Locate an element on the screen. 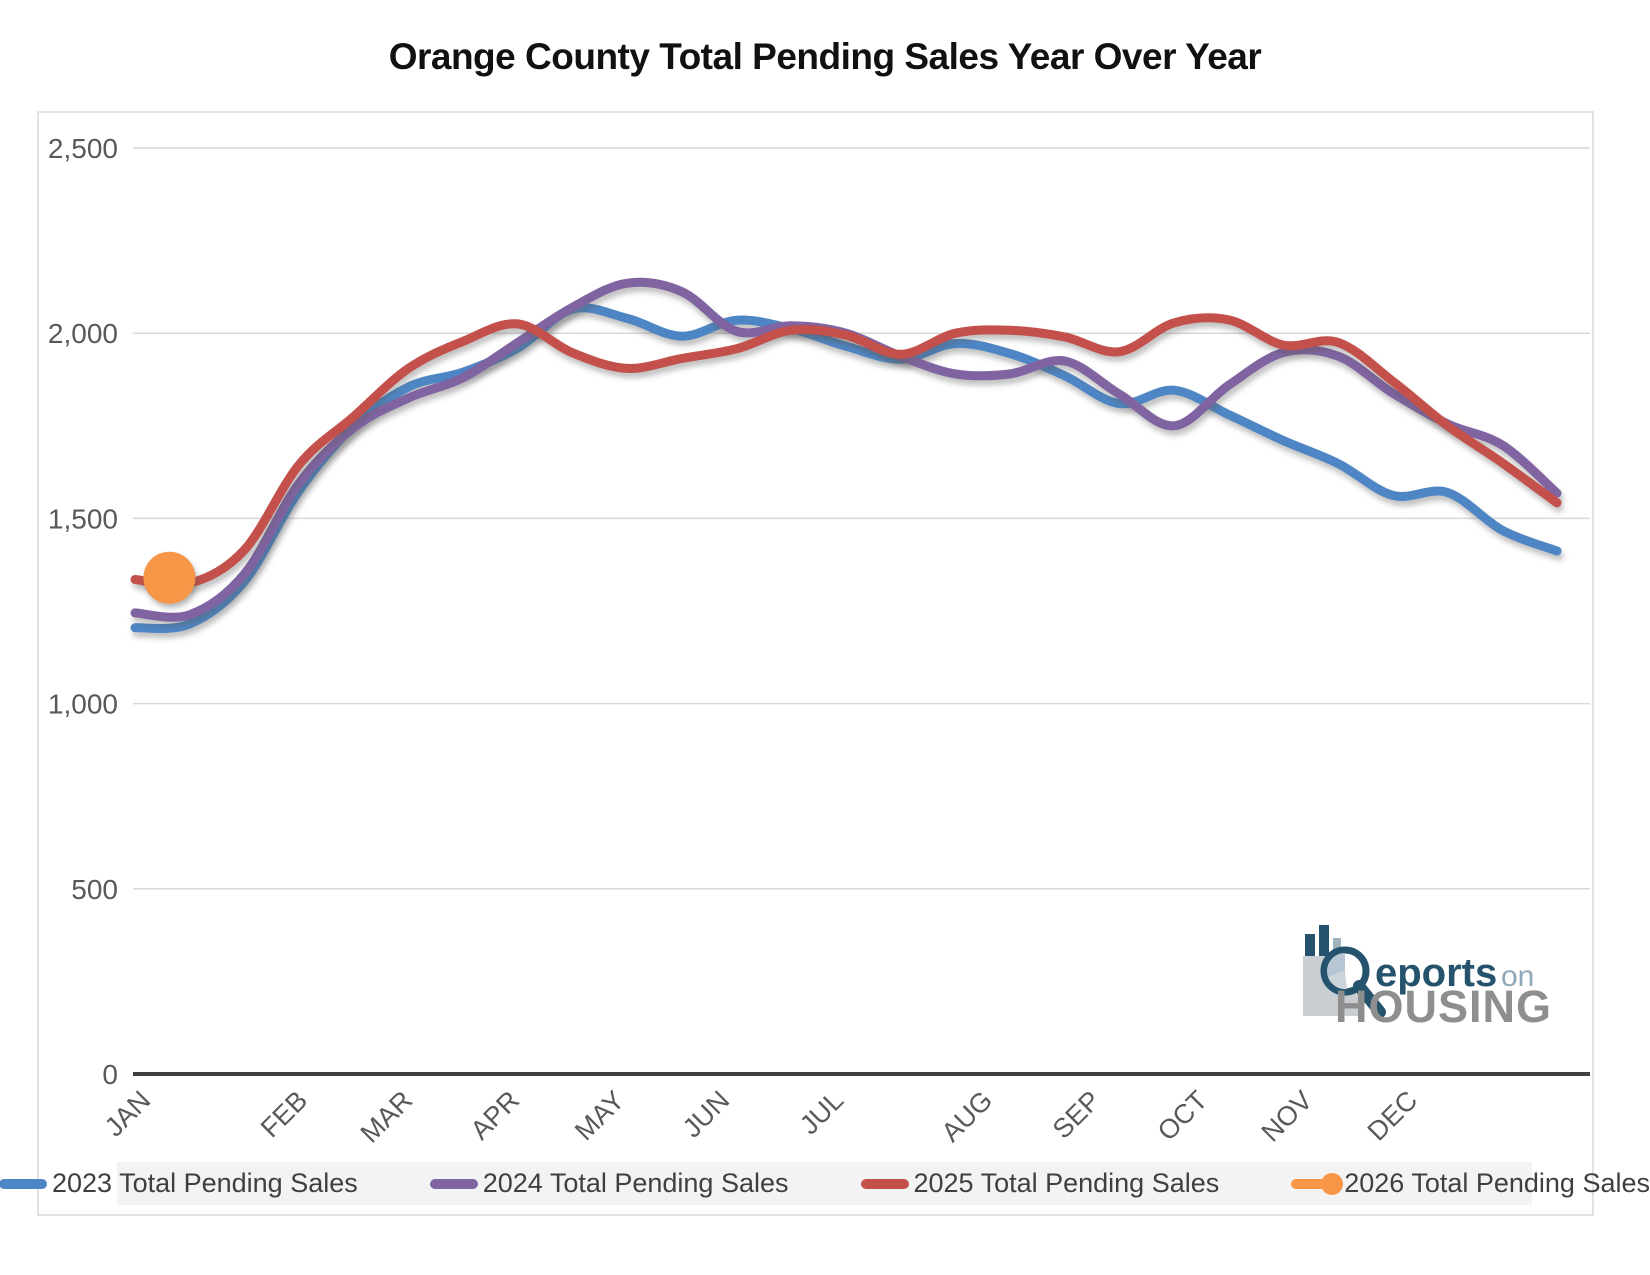  legend-label-2025: 2025 Total Pending Sales is located at coordinates (1066, 1183).